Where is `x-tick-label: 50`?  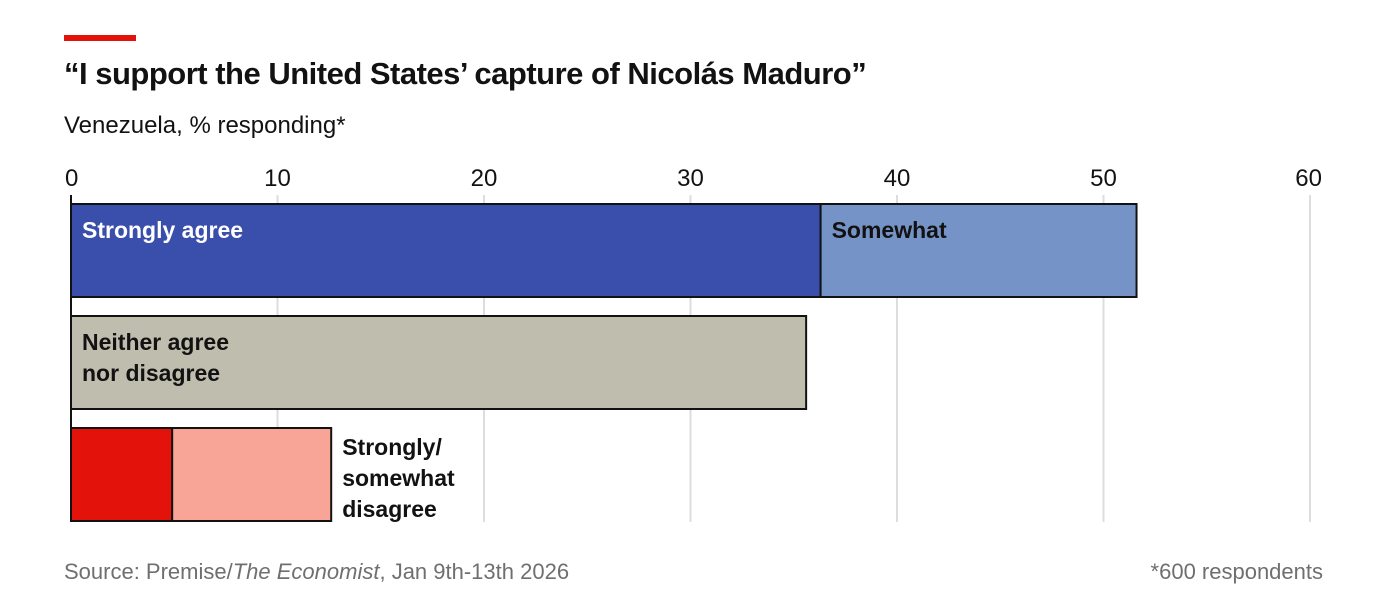
x-tick-label: 50 is located at coordinates (1103, 178).